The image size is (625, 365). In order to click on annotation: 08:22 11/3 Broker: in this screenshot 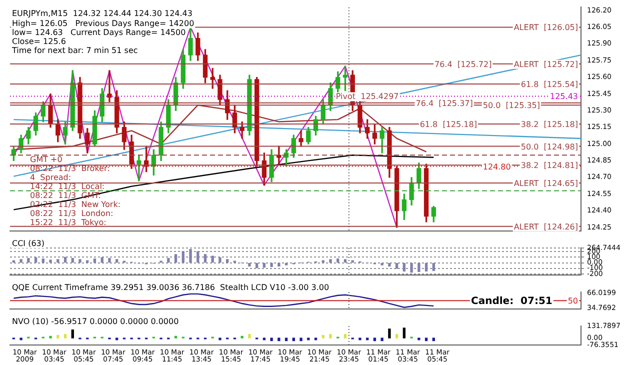, I will do `click(70, 168)`.